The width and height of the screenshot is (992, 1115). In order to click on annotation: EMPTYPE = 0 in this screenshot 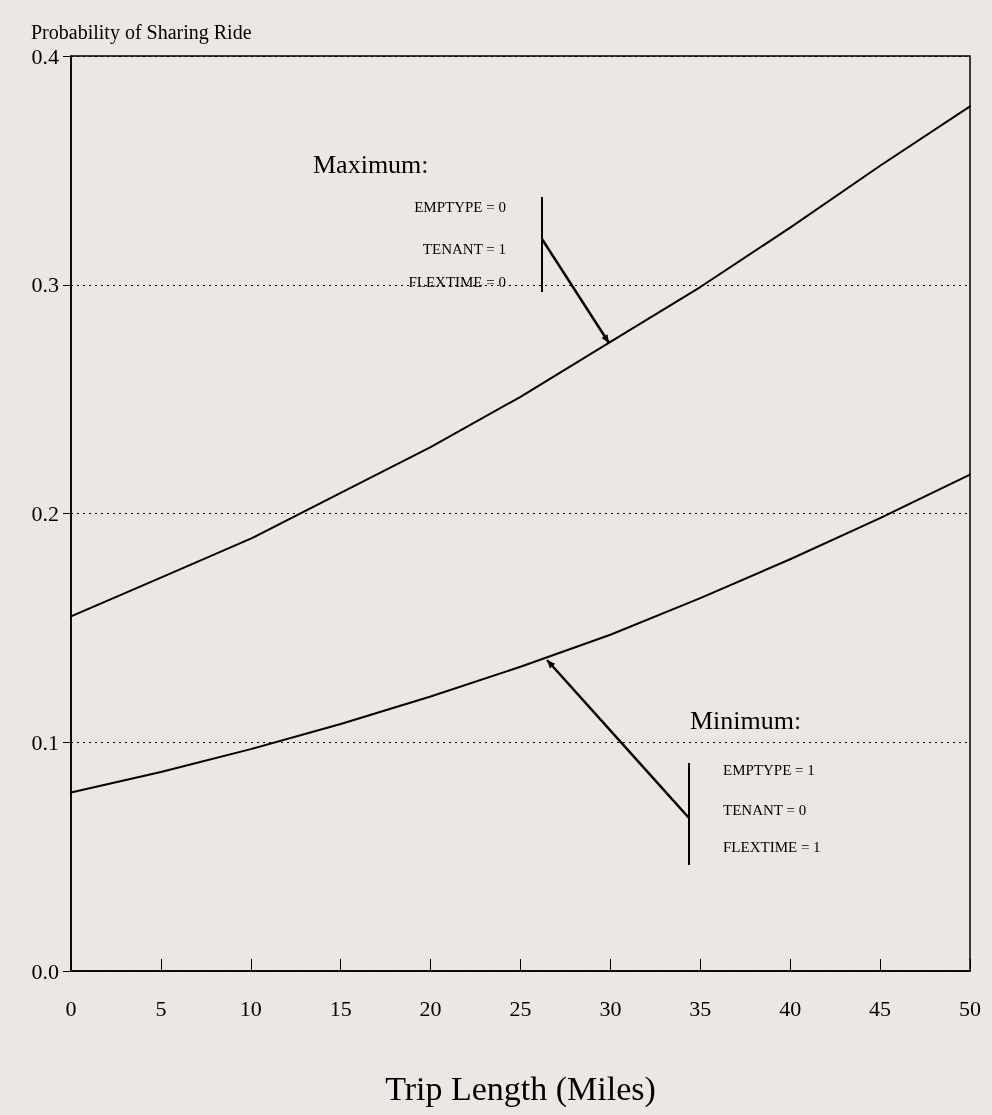, I will do `click(460, 207)`.